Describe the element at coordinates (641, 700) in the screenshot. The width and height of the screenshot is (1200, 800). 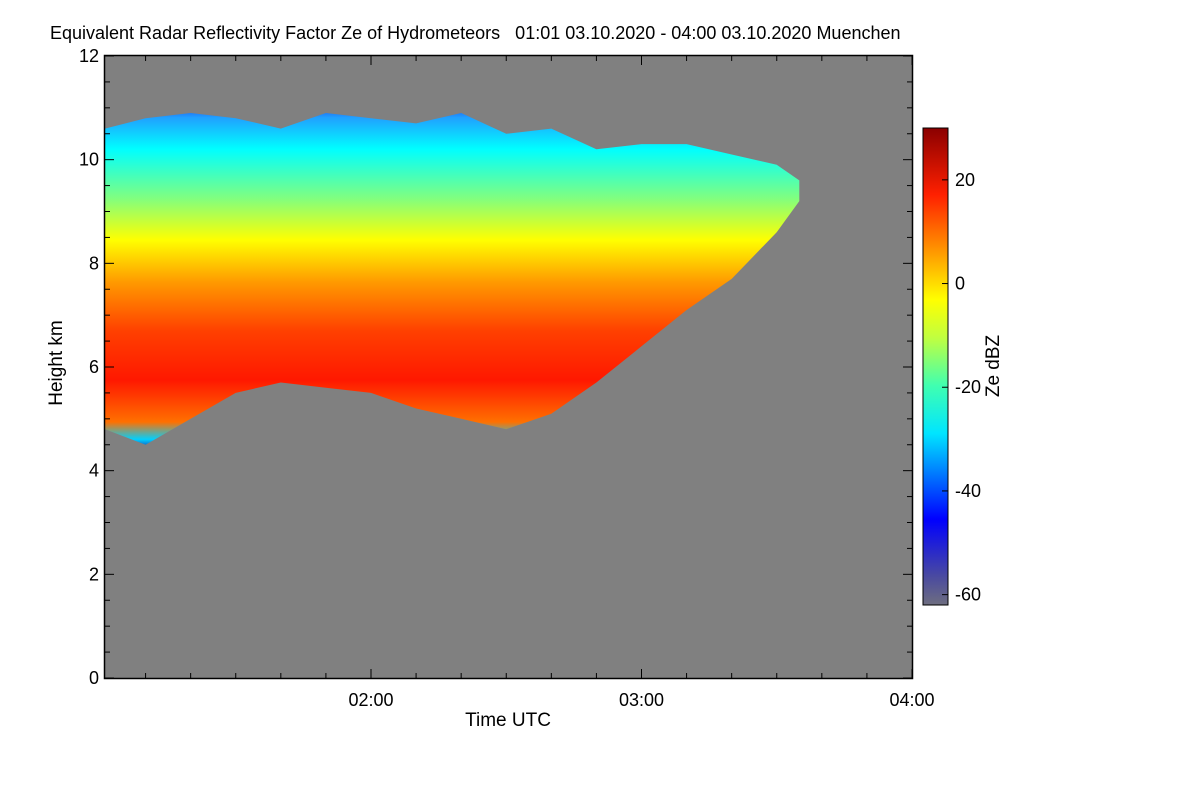
I see `x-tick-label: 03:00` at that location.